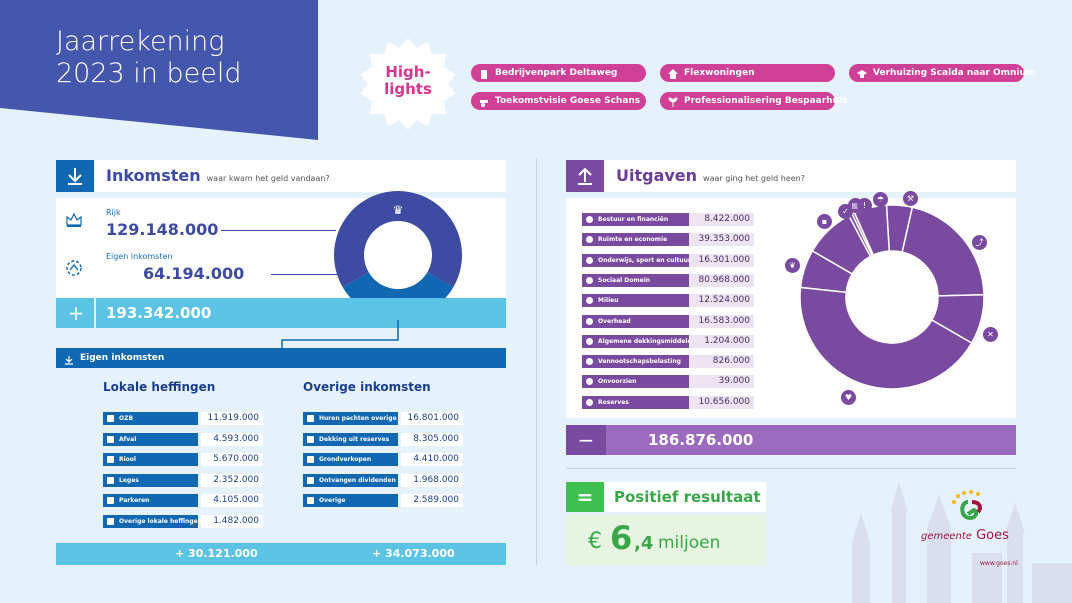 The image size is (1072, 603). I want to click on resultaat-amount-main: 6, so click(621, 538).